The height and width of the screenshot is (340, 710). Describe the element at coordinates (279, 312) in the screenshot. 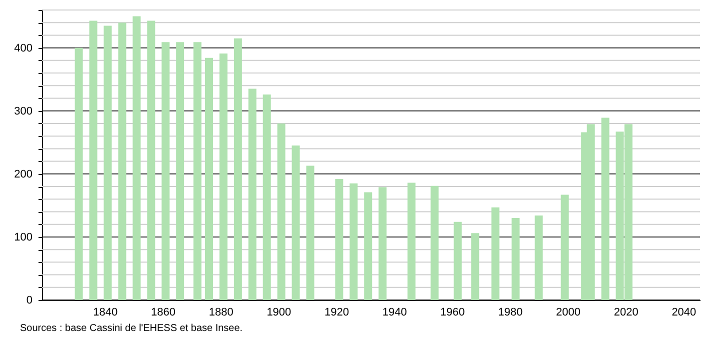

I see `x-tick-label: 1900` at that location.